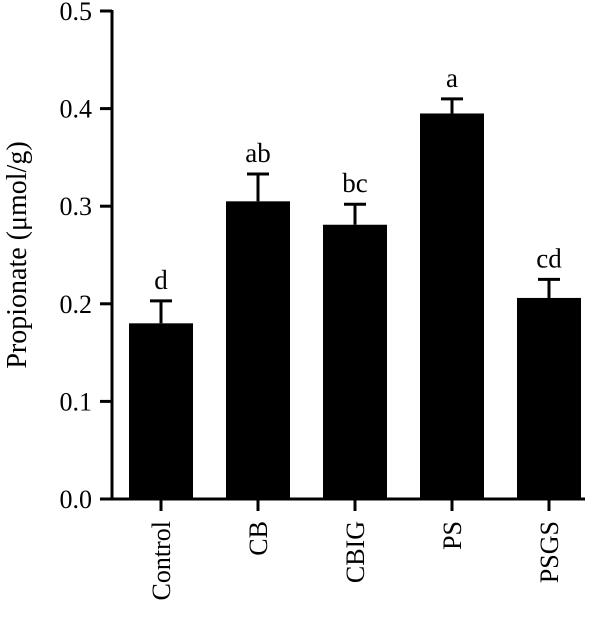  What do you see at coordinates (76, 13) in the screenshot?
I see `y-tick-label: 0.5` at bounding box center [76, 13].